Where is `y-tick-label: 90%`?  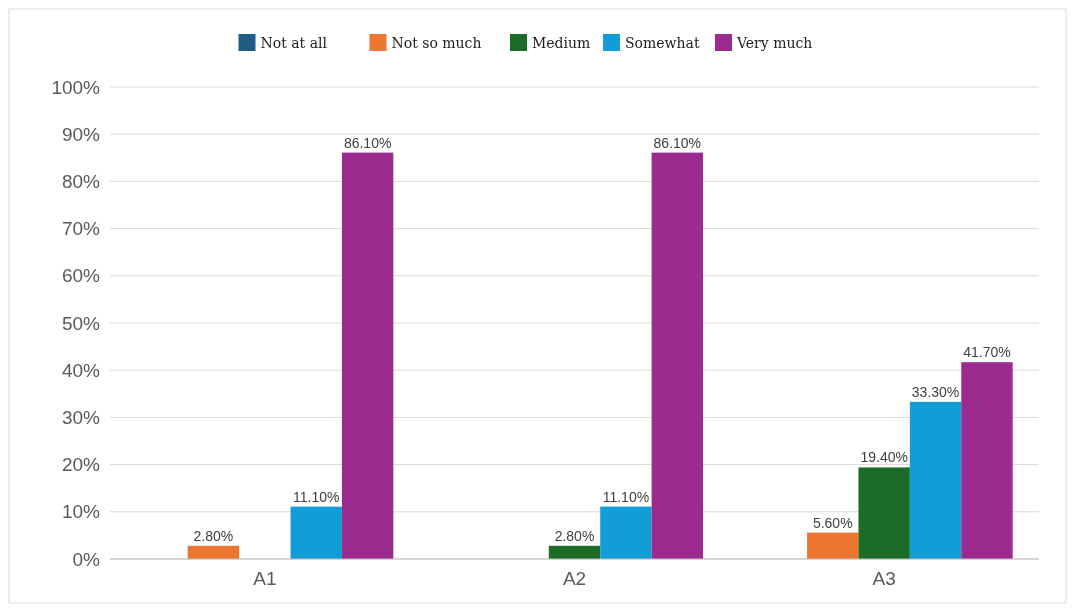
y-tick-label: 90% is located at coordinates (81, 134).